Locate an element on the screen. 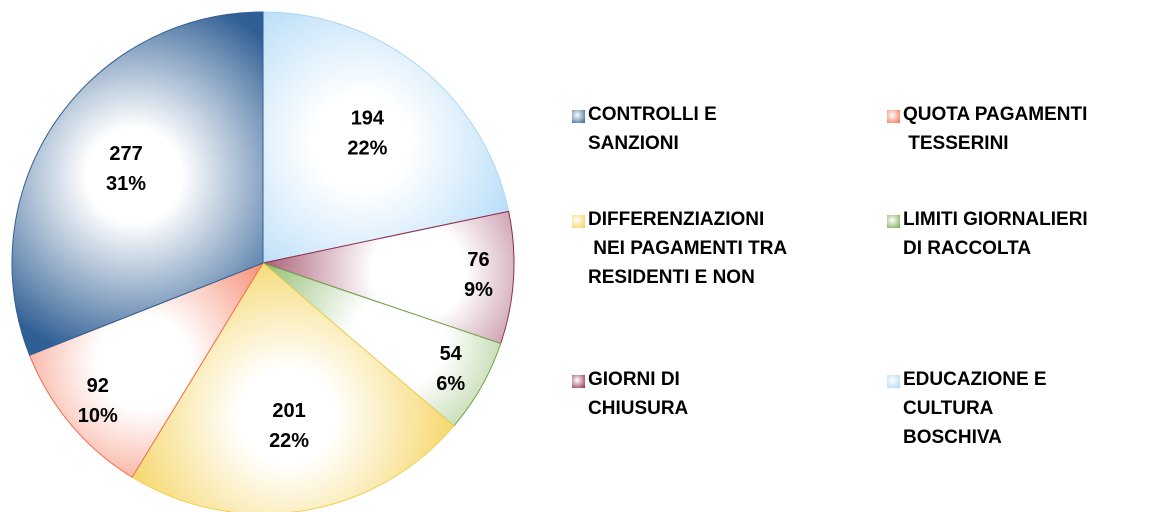 The width and height of the screenshot is (1157, 512). data-label-percent: 31% is located at coordinates (126, 184).